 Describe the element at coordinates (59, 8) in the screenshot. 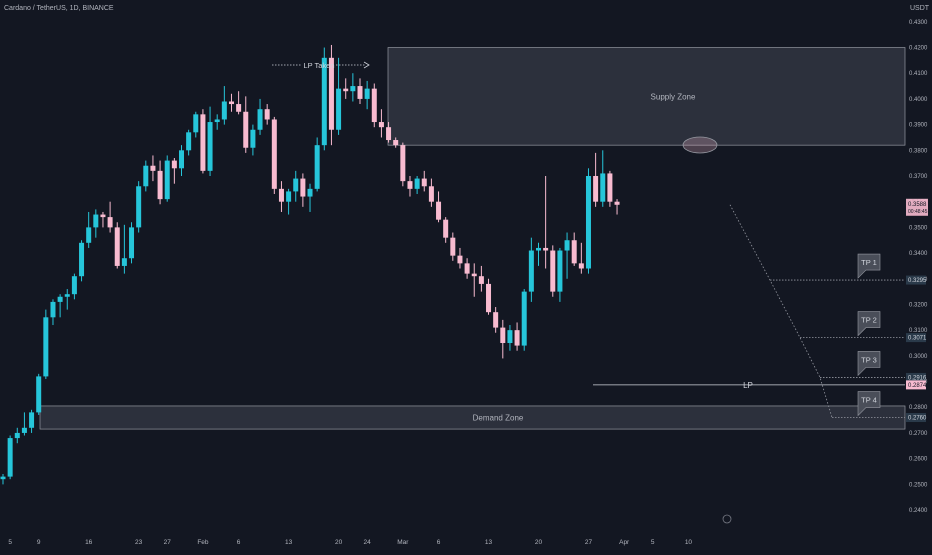

I see `symbol-title: Cardano / TetherUS, 1D, BINANCE` at that location.